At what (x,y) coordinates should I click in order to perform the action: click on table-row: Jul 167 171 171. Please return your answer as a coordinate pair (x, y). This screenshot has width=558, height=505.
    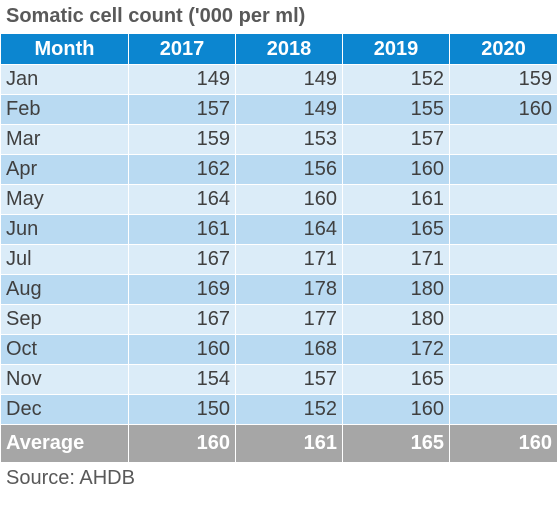
    Looking at the image, I should click on (279, 259).